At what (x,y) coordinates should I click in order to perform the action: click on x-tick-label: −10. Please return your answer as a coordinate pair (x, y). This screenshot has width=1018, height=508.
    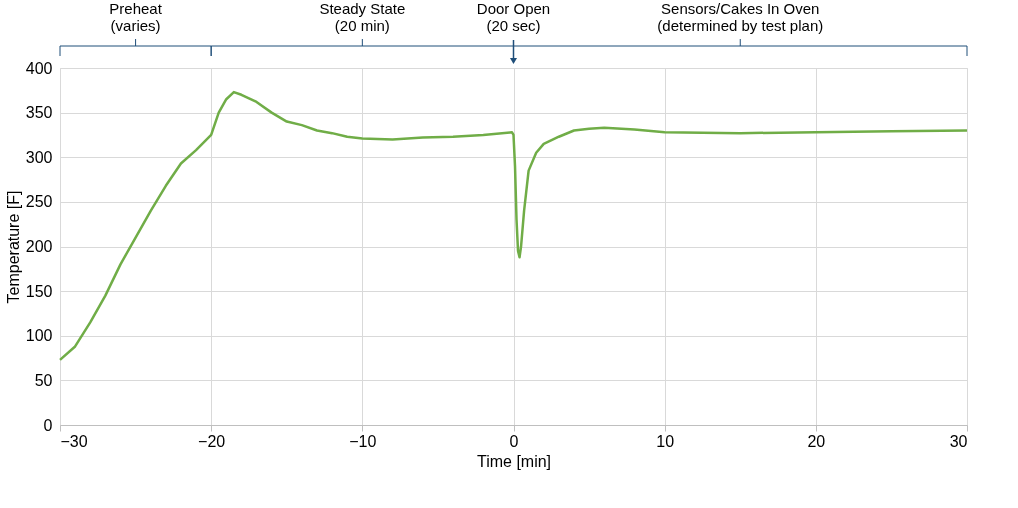
    Looking at the image, I should click on (363, 441).